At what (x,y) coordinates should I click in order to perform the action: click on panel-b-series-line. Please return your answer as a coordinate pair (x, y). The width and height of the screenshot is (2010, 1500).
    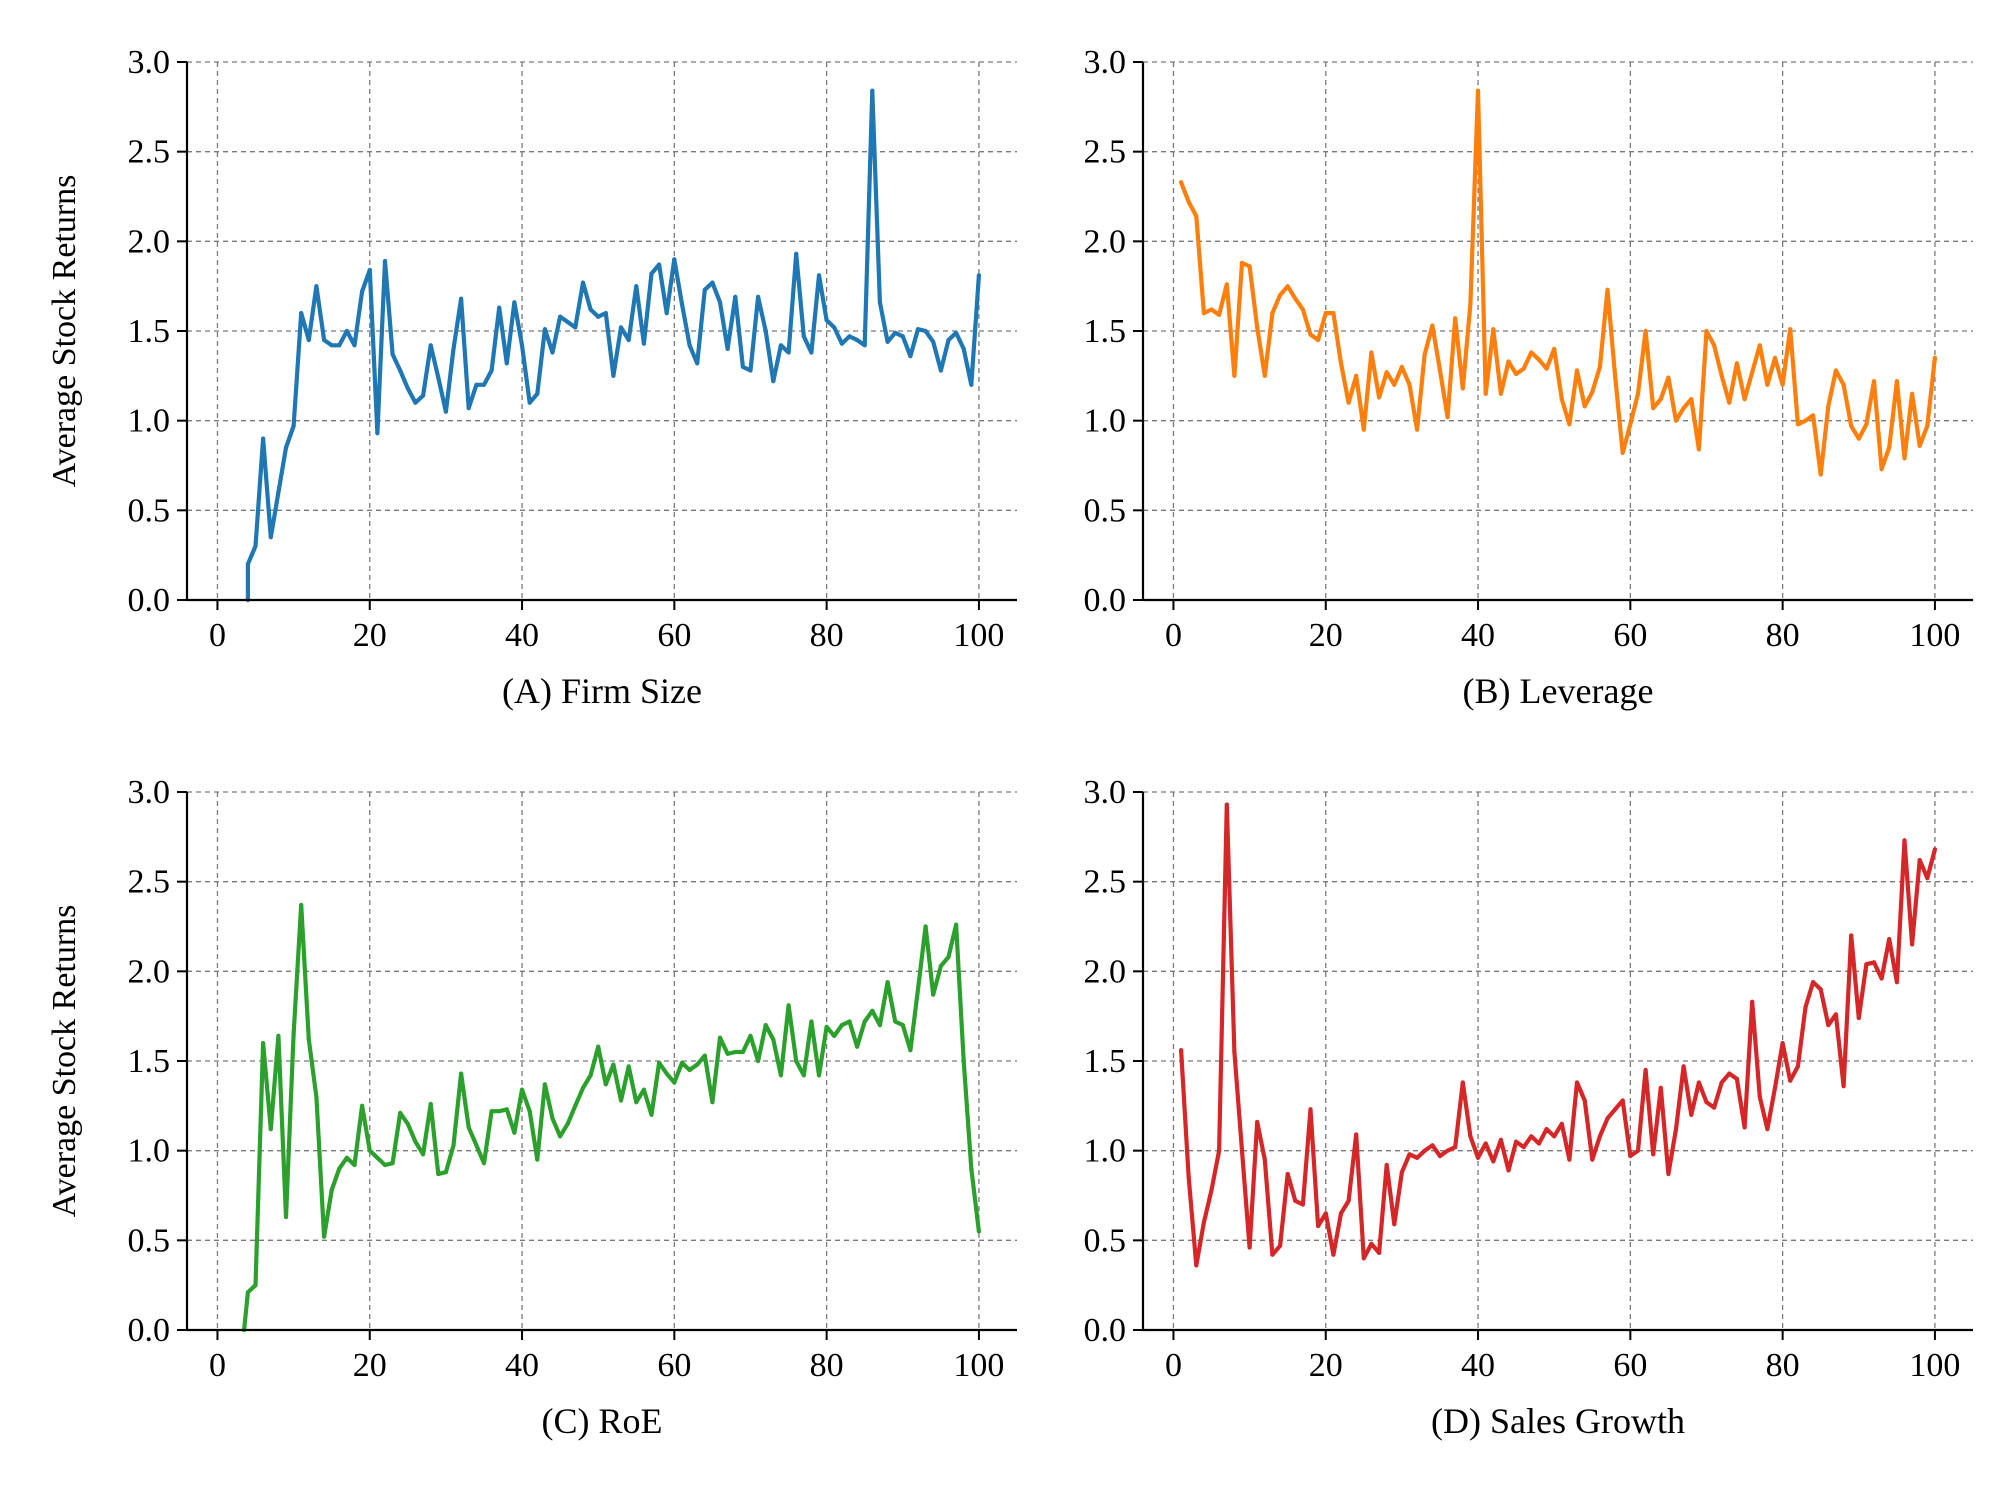
    Looking at the image, I should click on (1558, 282).